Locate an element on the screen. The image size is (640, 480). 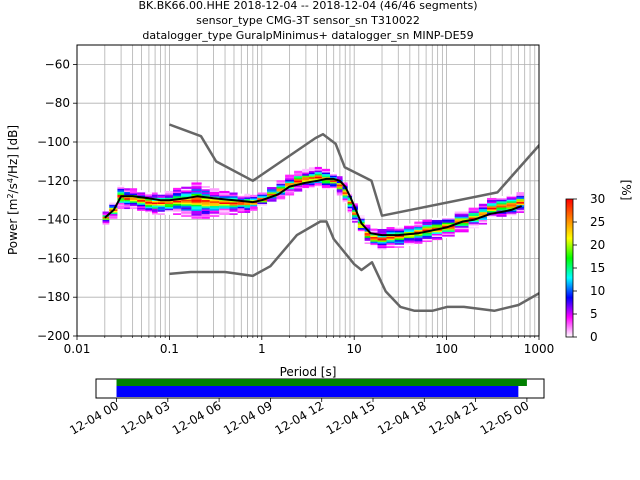
x-tick-label: 0.1 is located at coordinates (169, 349).